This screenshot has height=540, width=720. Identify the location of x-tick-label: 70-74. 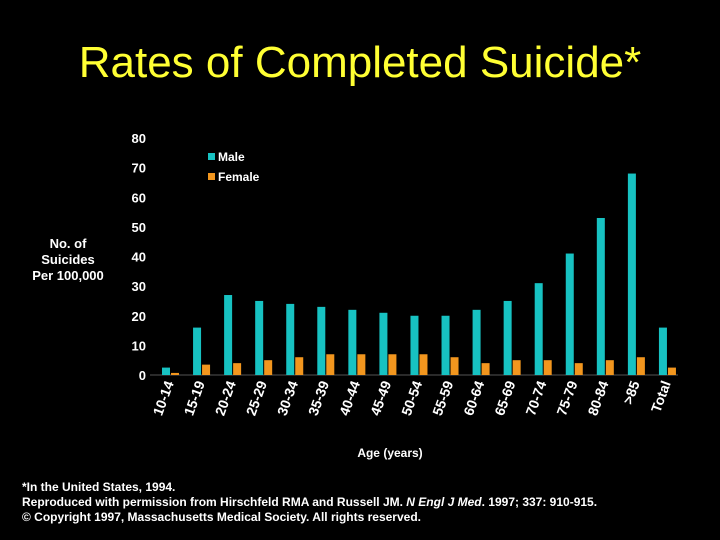
(535, 397).